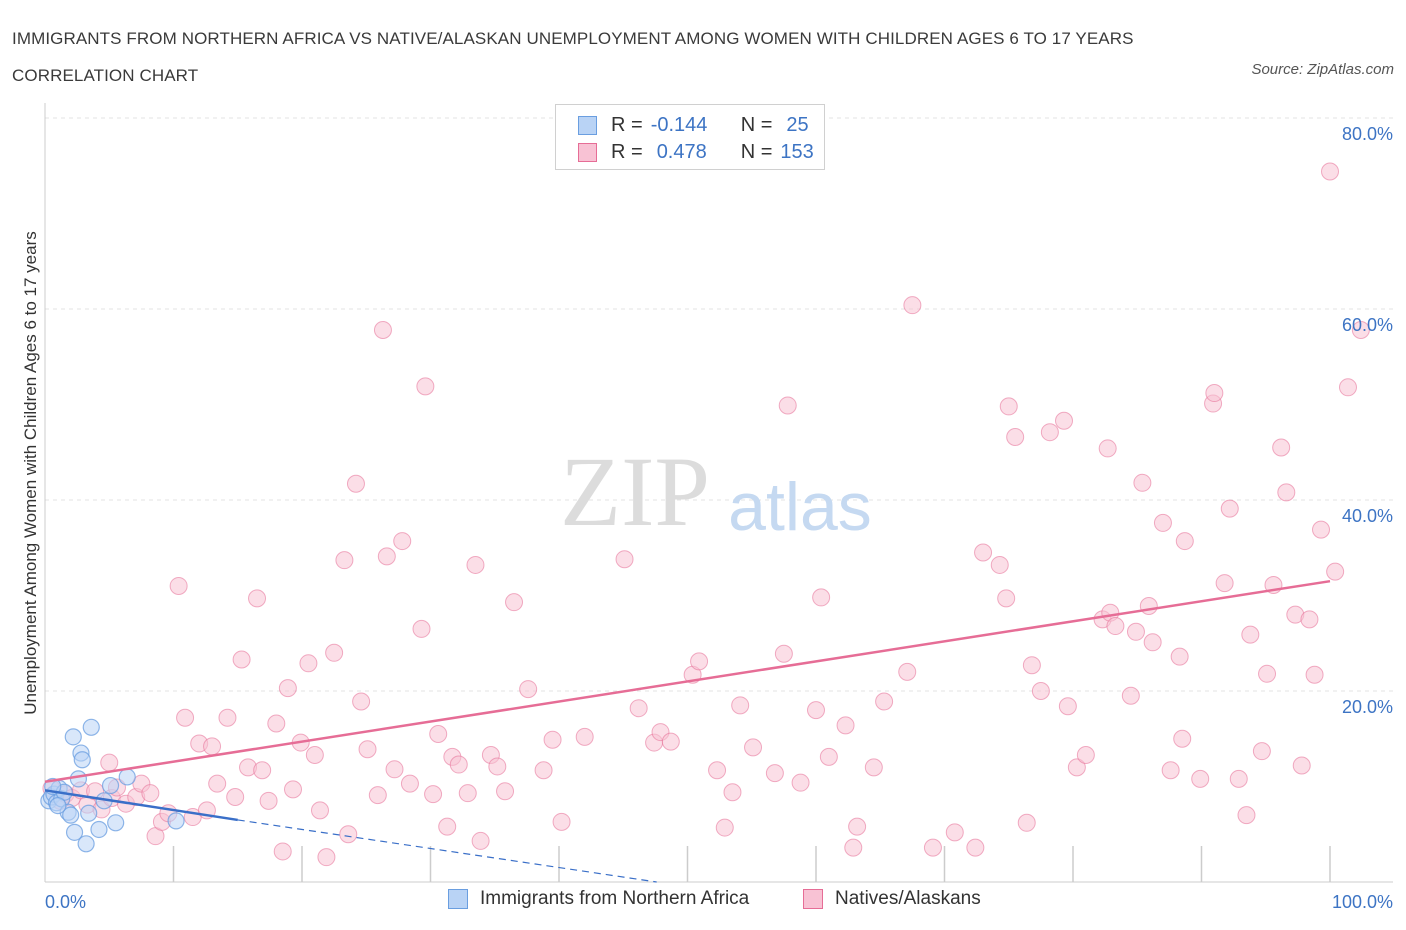  I want to click on bottom-legend-immigrants: Immigrants from Northern Africa, so click(598, 899).